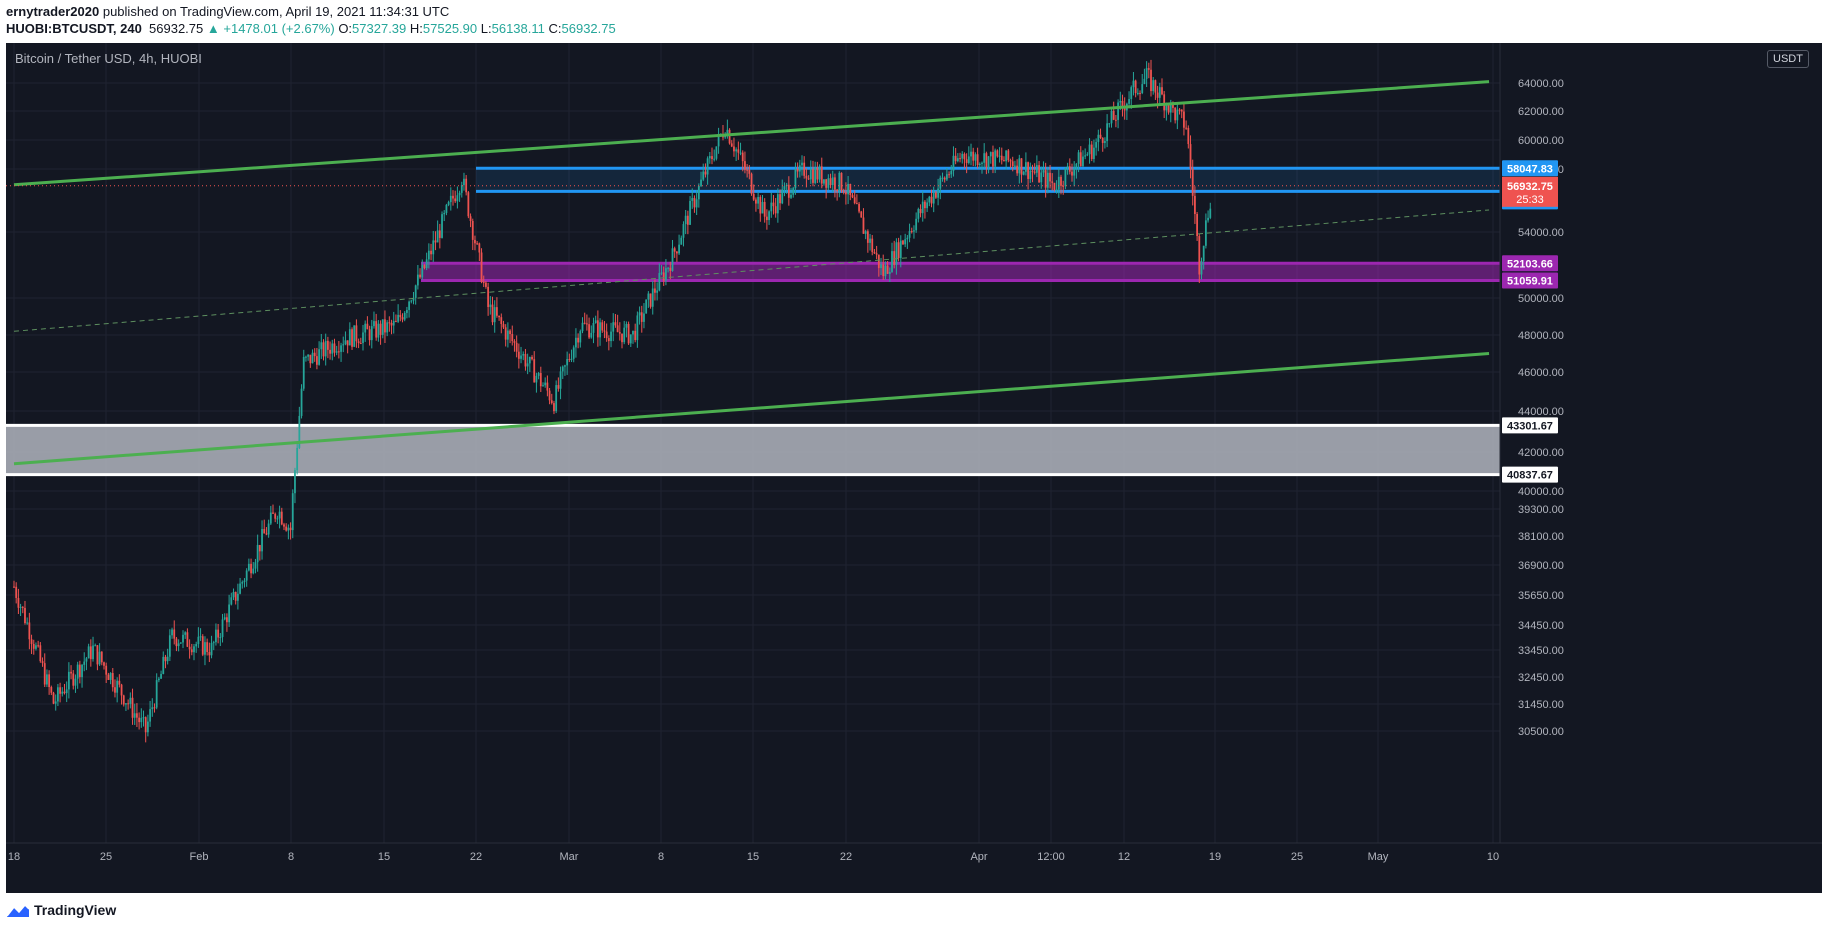  What do you see at coordinates (914, 852) in the screenshot?
I see `time-axis: 18 25 Feb 8 15 22 Mar 8 15 22 Apr 12:00 12 19 25 May 10` at bounding box center [914, 852].